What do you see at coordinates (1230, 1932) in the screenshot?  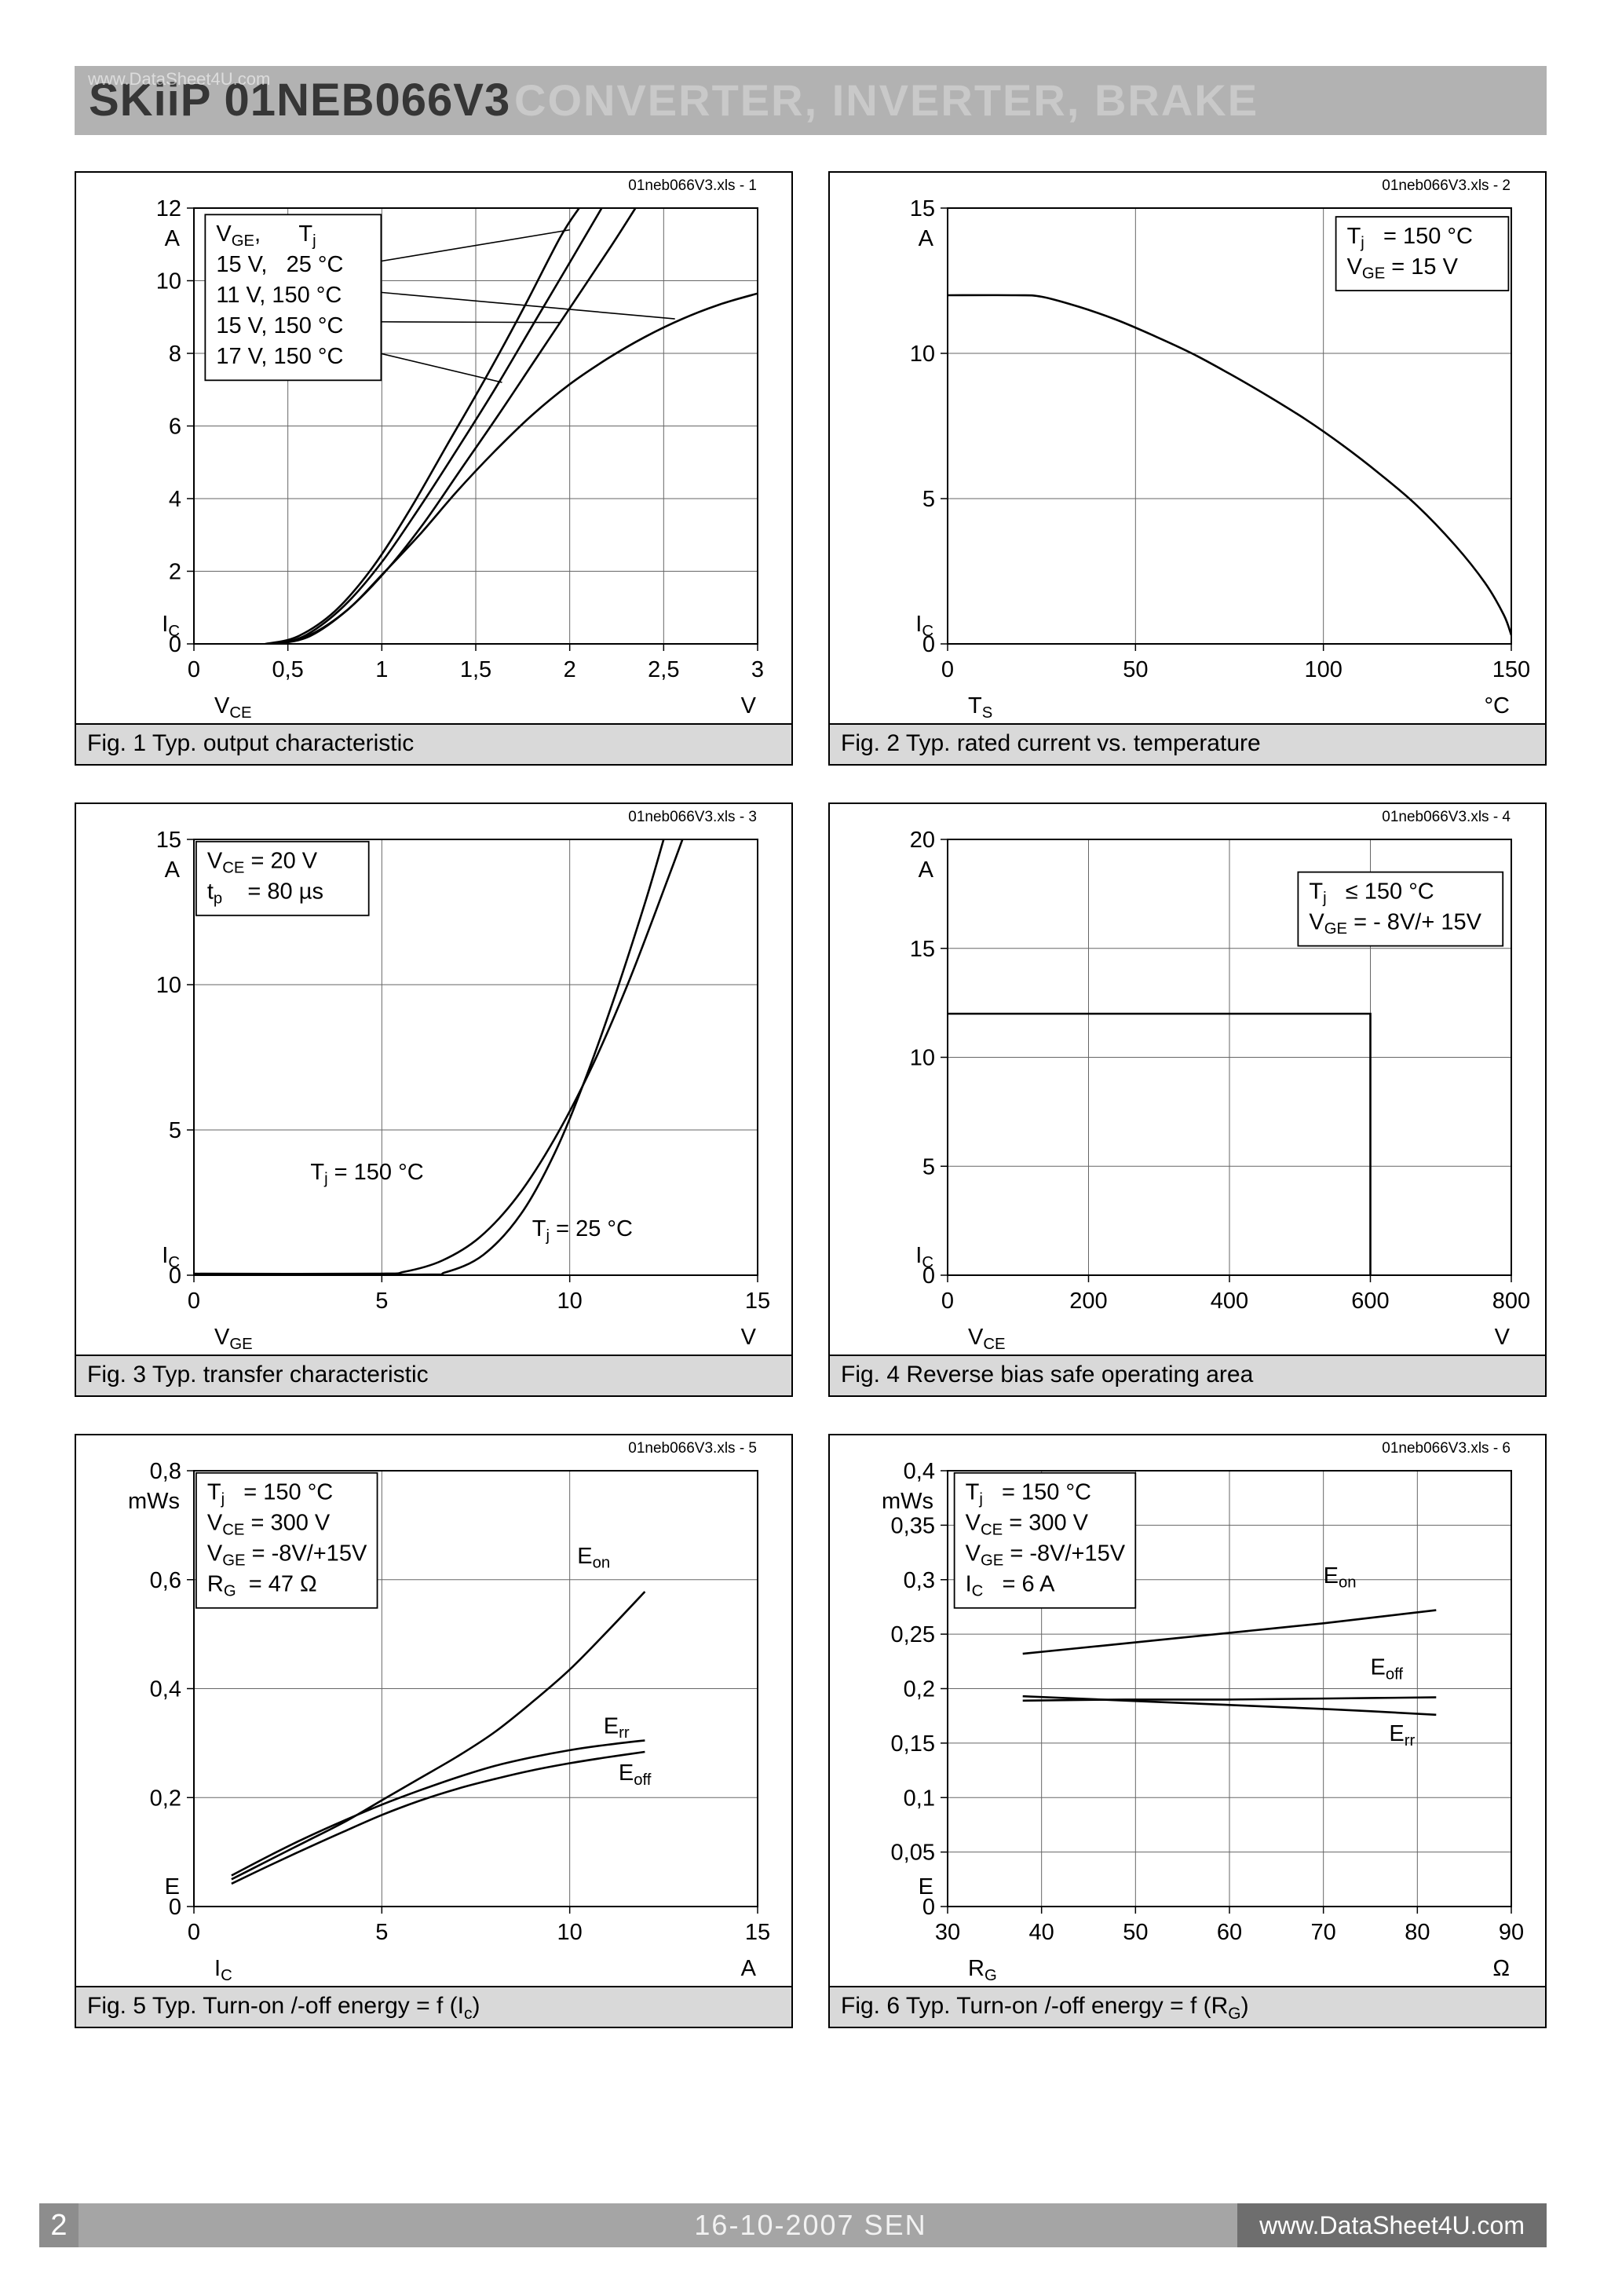 I see `svg-text: 60` at bounding box center [1230, 1932].